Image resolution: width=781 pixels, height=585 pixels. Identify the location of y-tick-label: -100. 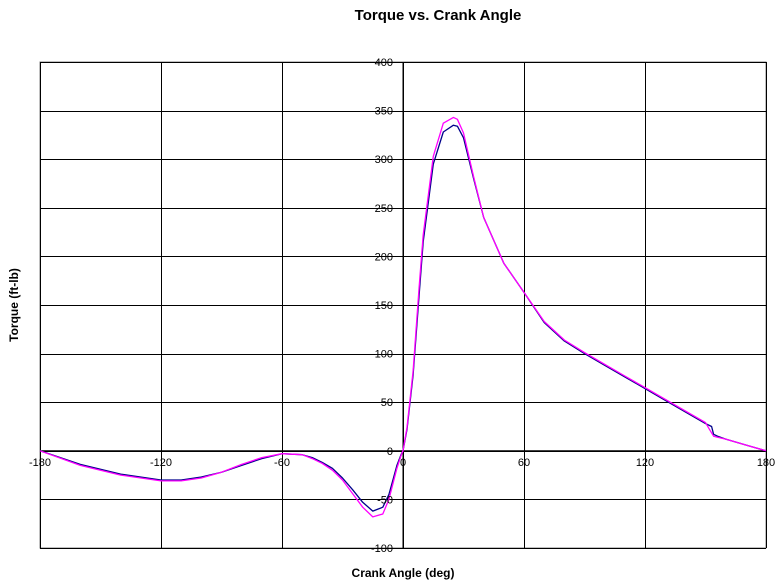
(382, 549).